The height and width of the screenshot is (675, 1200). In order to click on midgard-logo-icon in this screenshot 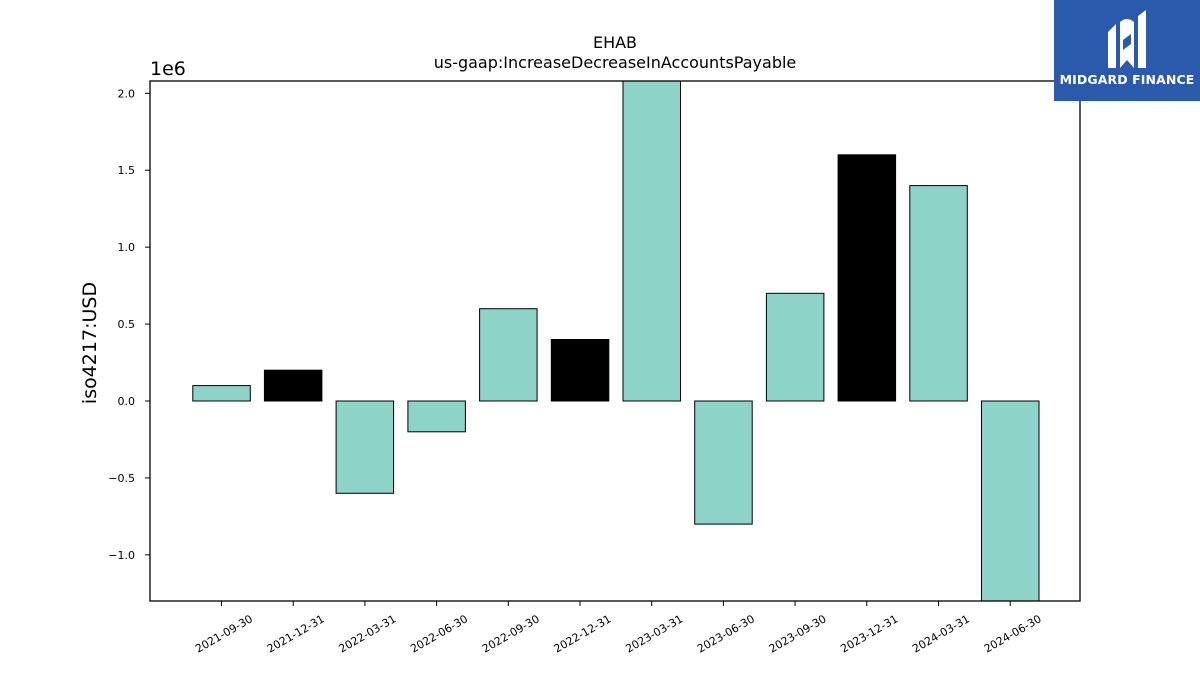, I will do `click(1127, 39)`.